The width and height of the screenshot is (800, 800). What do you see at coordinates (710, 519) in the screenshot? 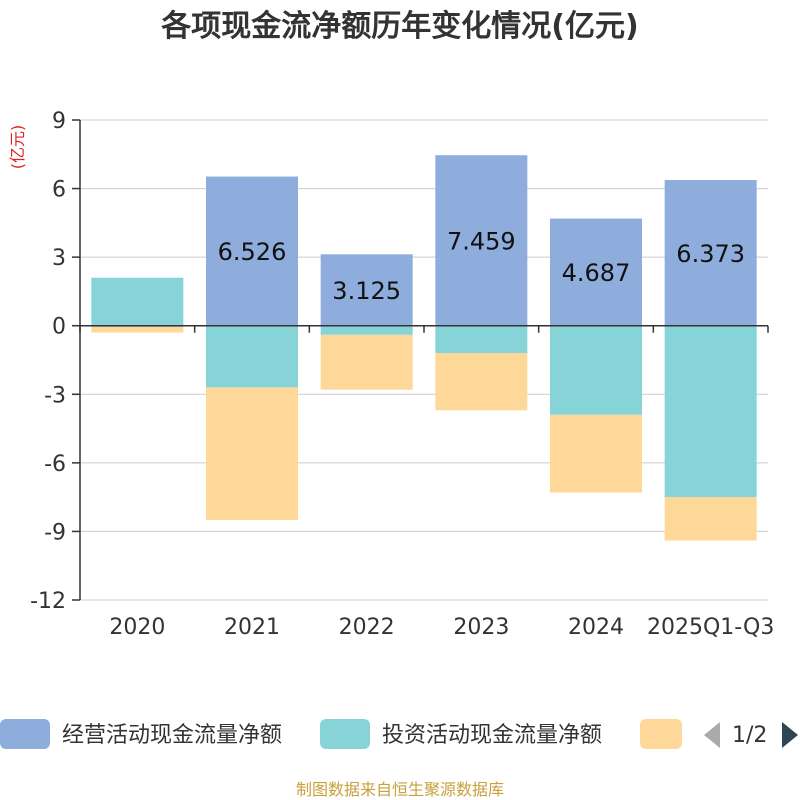
I see `bar-series-3-2025Q1-Q3` at bounding box center [710, 519].